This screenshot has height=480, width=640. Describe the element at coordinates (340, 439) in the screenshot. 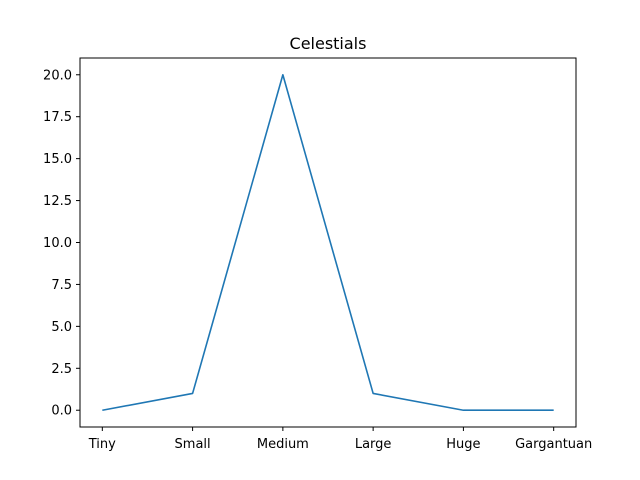

I see `x-axis: Tiny Small Medium Large Huge Gargantuan` at that location.